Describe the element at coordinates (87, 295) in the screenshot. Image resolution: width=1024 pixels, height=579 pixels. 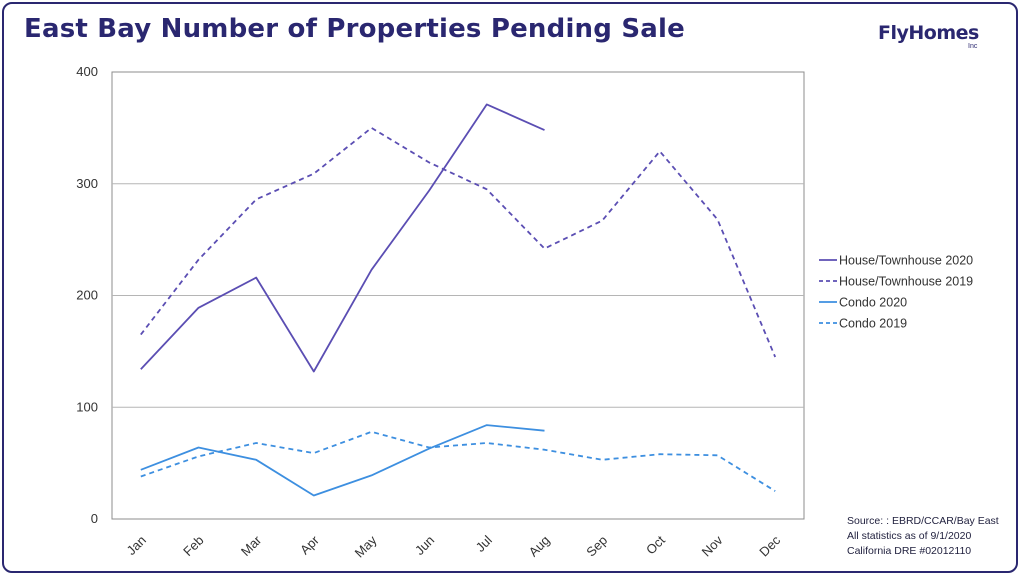
I see `y-tick-label: 200` at that location.